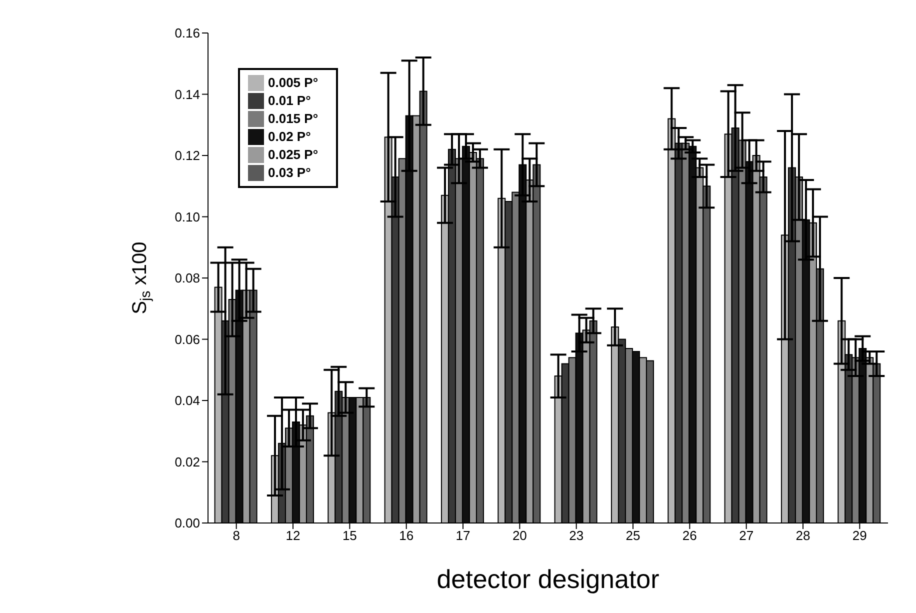  I want to click on x-tick-label: 23, so click(576, 536).